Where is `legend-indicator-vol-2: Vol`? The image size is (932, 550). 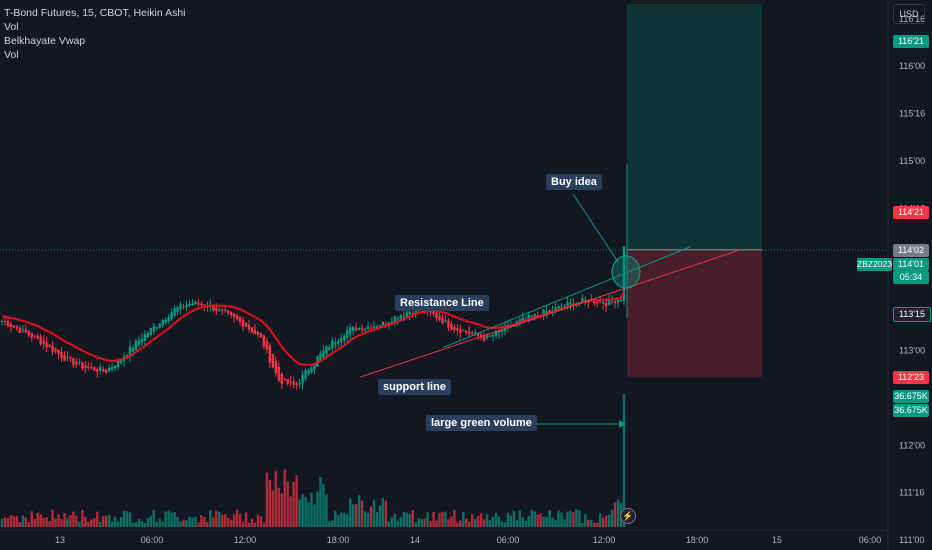
legend-indicator-vol-2: Vol is located at coordinates (11, 55).